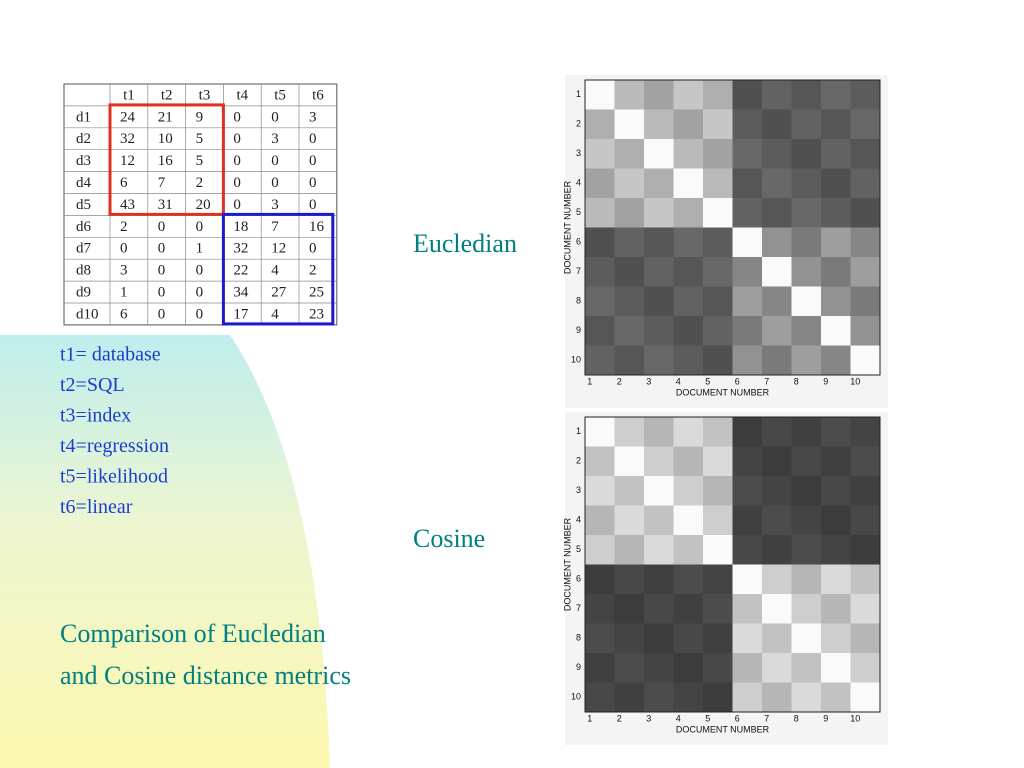 This screenshot has height=768, width=1024. Describe the element at coordinates (737, 718) in the screenshot. I see `x-tick-label: 6` at that location.